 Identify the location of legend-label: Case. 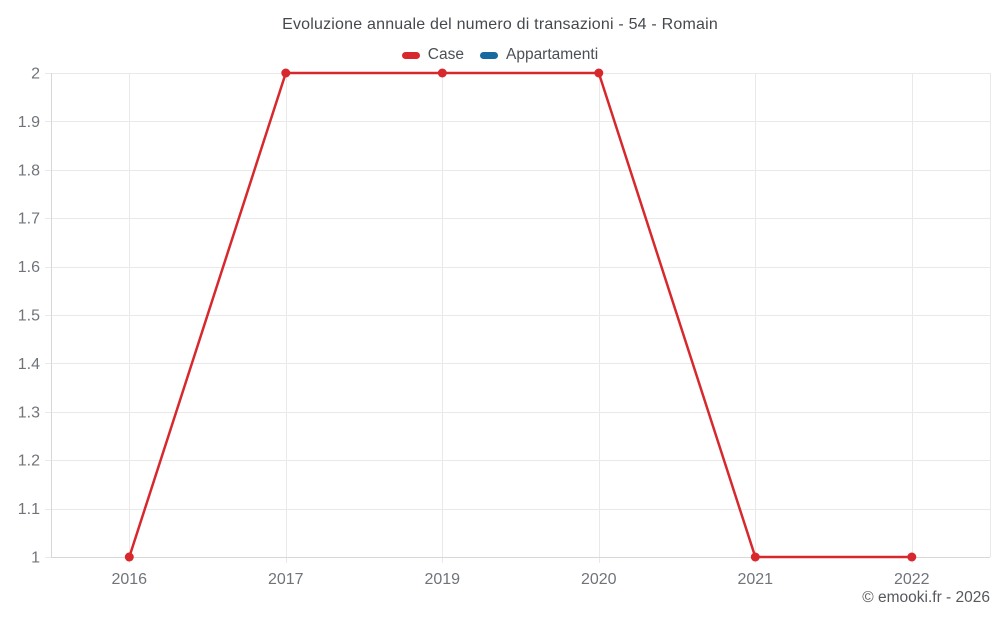
(445, 54).